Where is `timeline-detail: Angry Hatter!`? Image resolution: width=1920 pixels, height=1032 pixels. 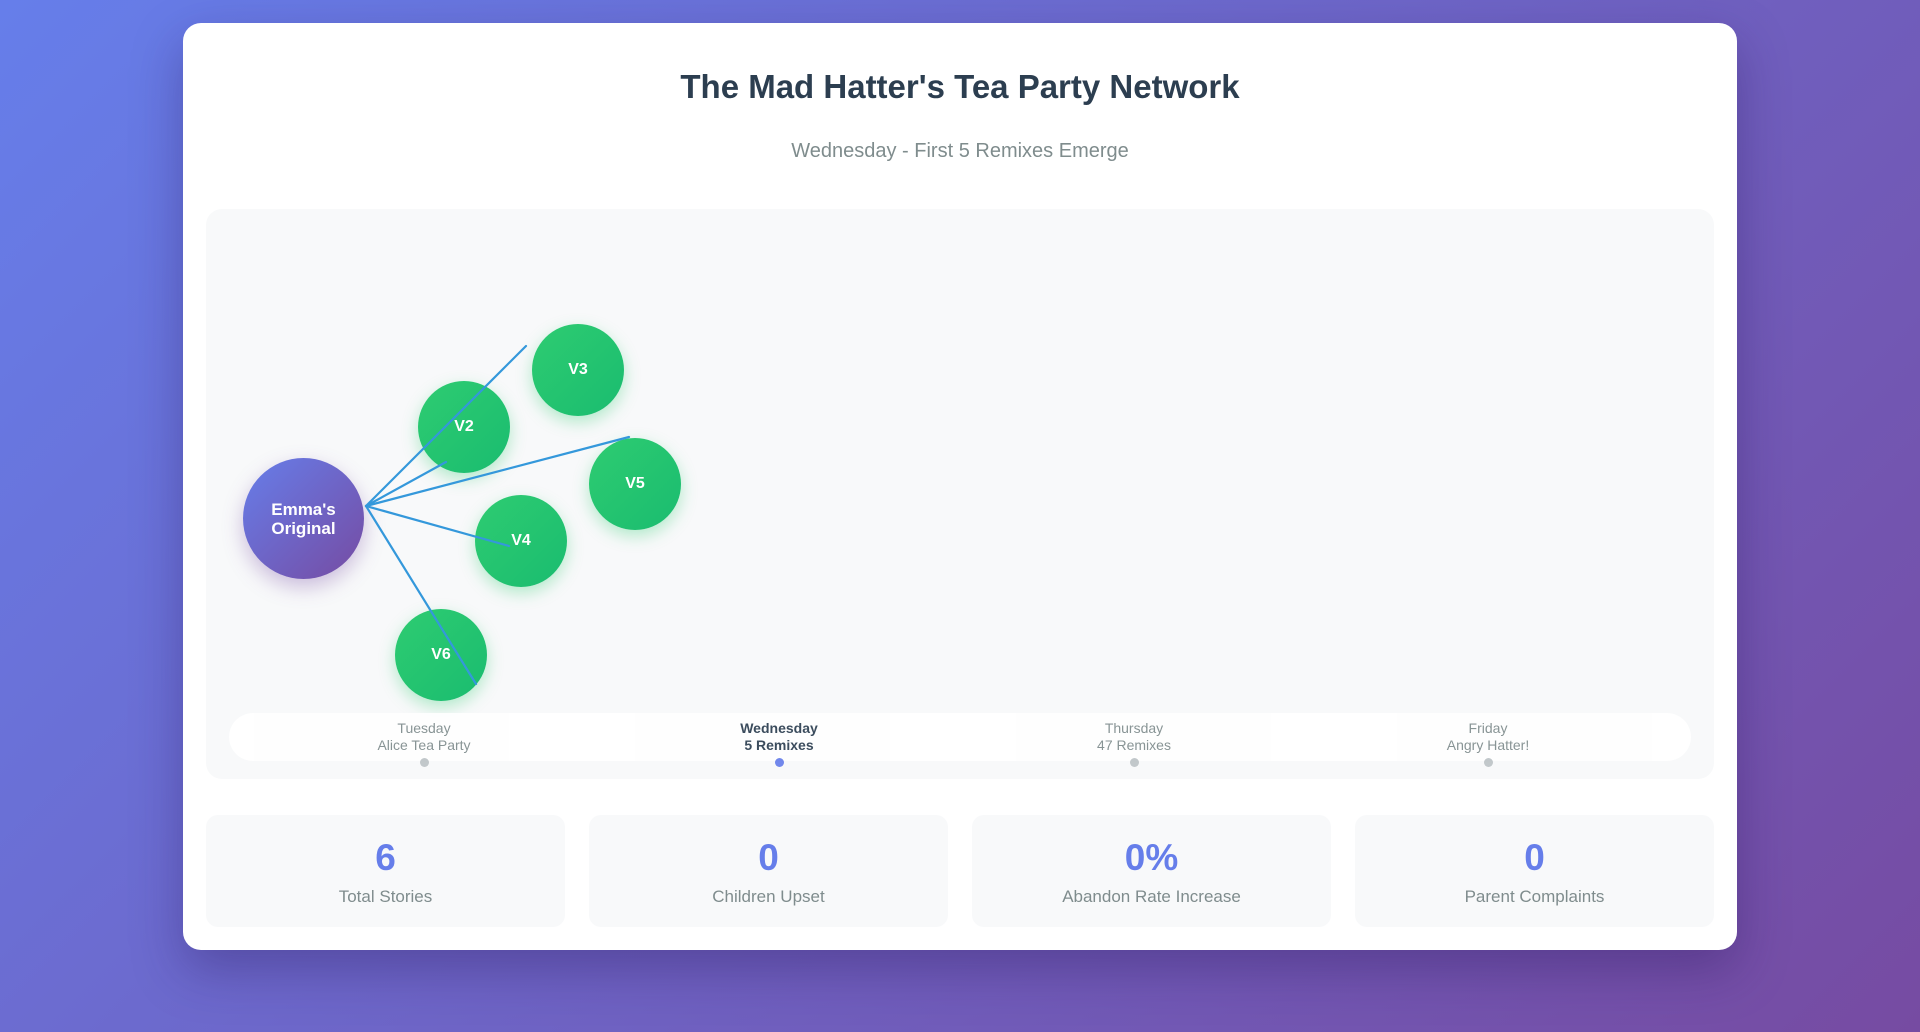 timeline-detail: Angry Hatter! is located at coordinates (1488, 745).